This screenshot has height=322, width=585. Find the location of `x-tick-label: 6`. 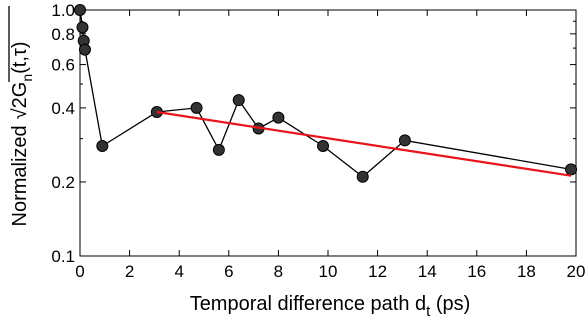

x-tick-label: 6 is located at coordinates (228, 271).